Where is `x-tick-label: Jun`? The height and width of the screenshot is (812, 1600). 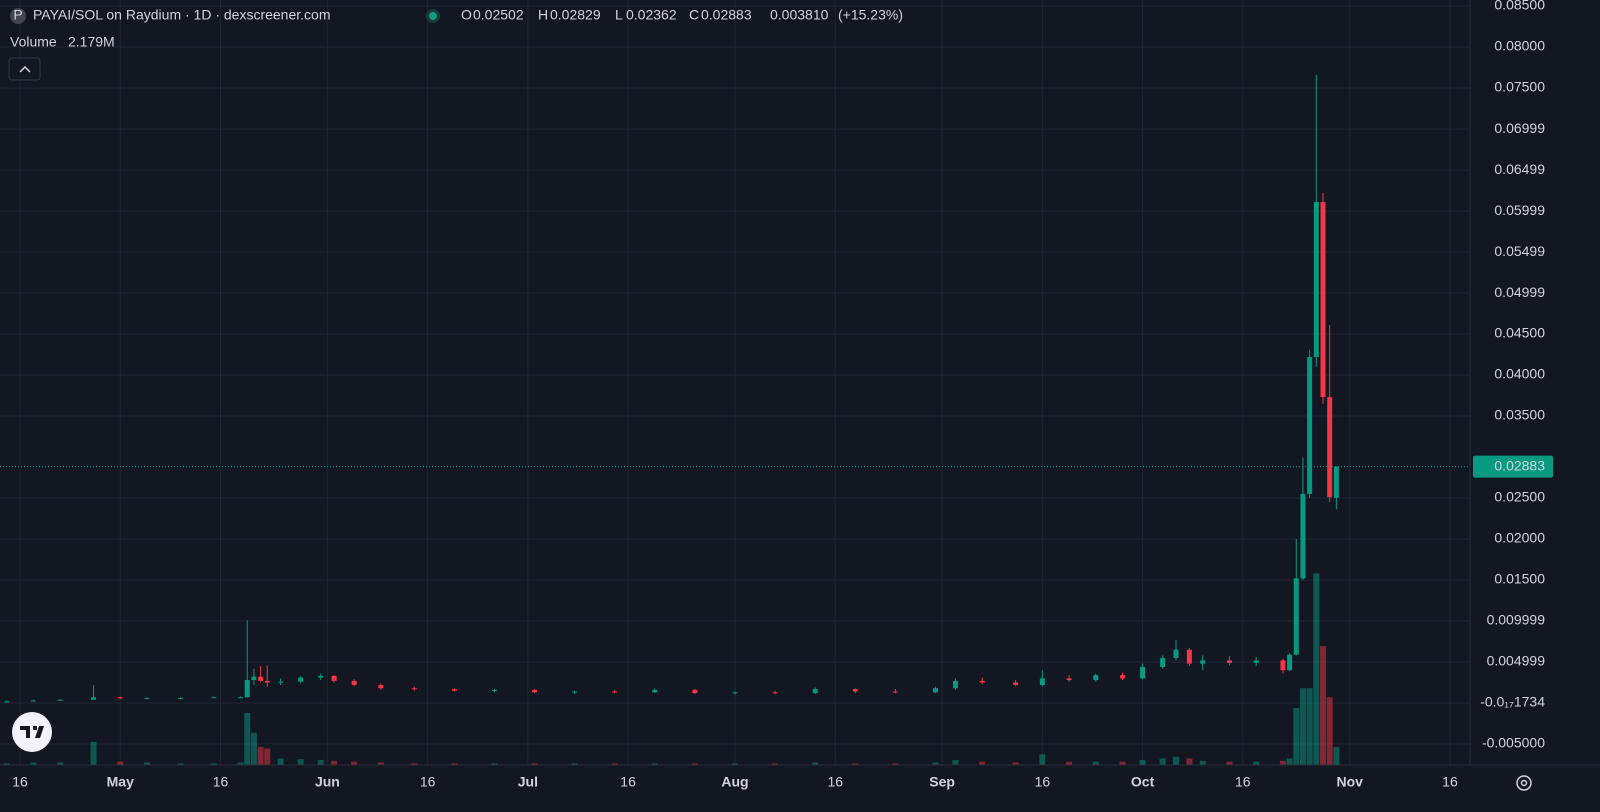
x-tick-label: Jun is located at coordinates (327, 782).